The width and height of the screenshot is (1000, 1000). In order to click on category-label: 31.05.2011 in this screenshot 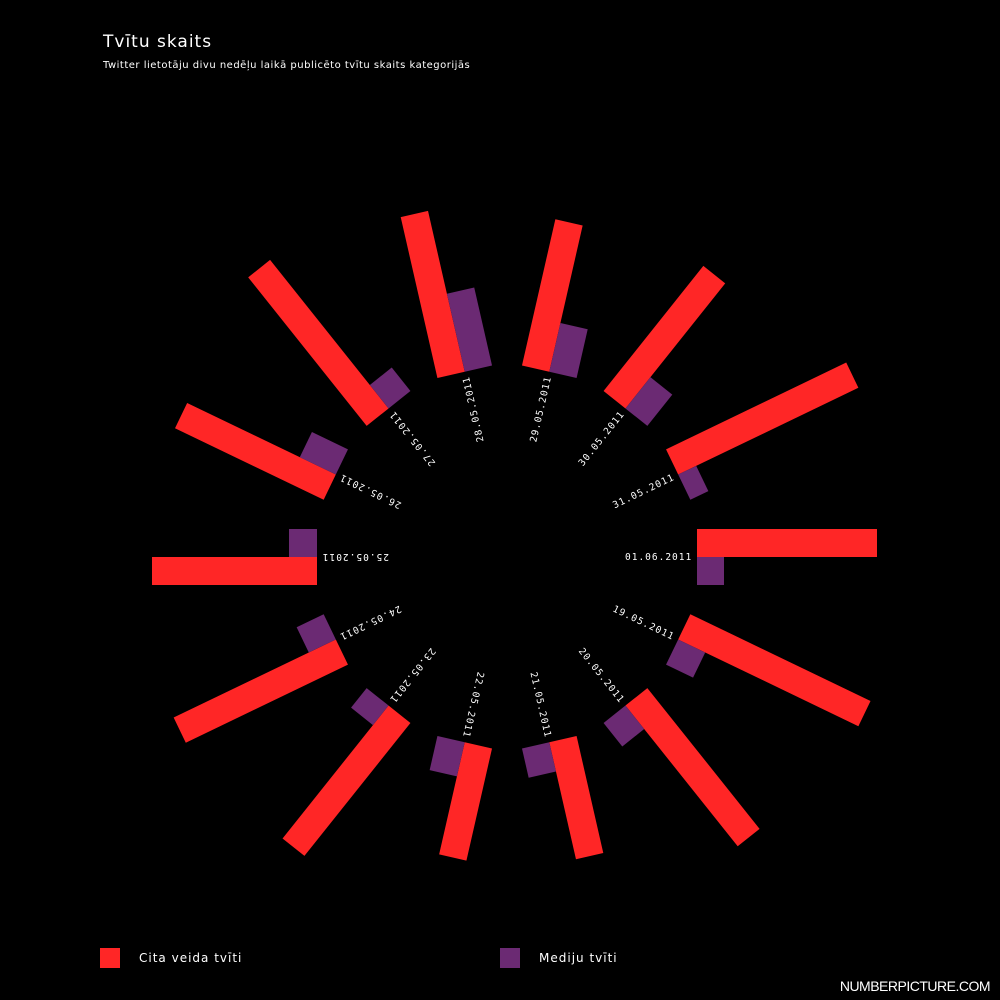, I will do `click(643, 491)`.